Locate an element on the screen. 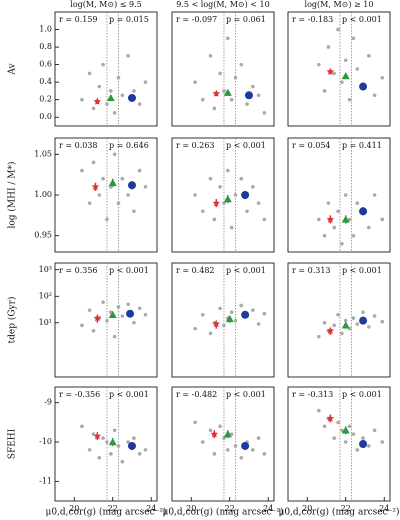  y-axis-label: Av is located at coordinates (13, 68).